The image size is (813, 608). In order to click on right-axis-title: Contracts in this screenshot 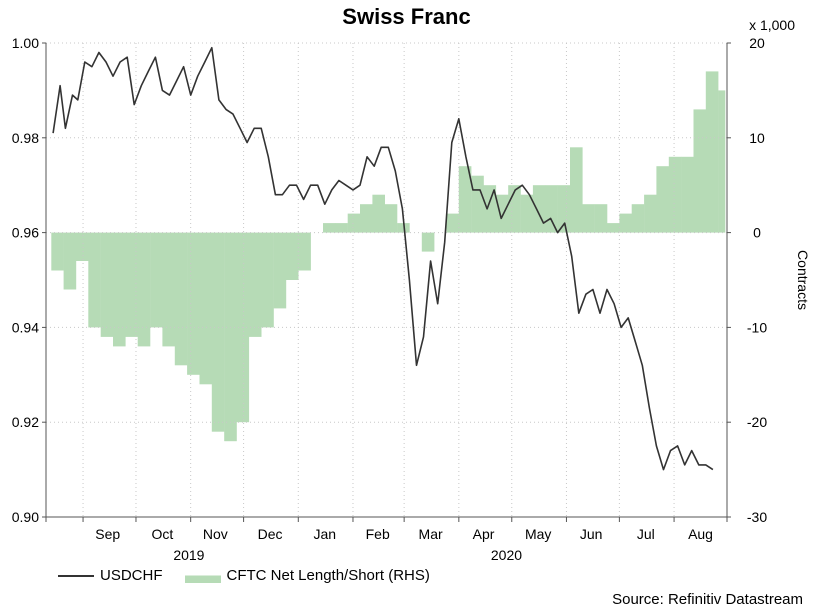, I will do `click(803, 280)`.